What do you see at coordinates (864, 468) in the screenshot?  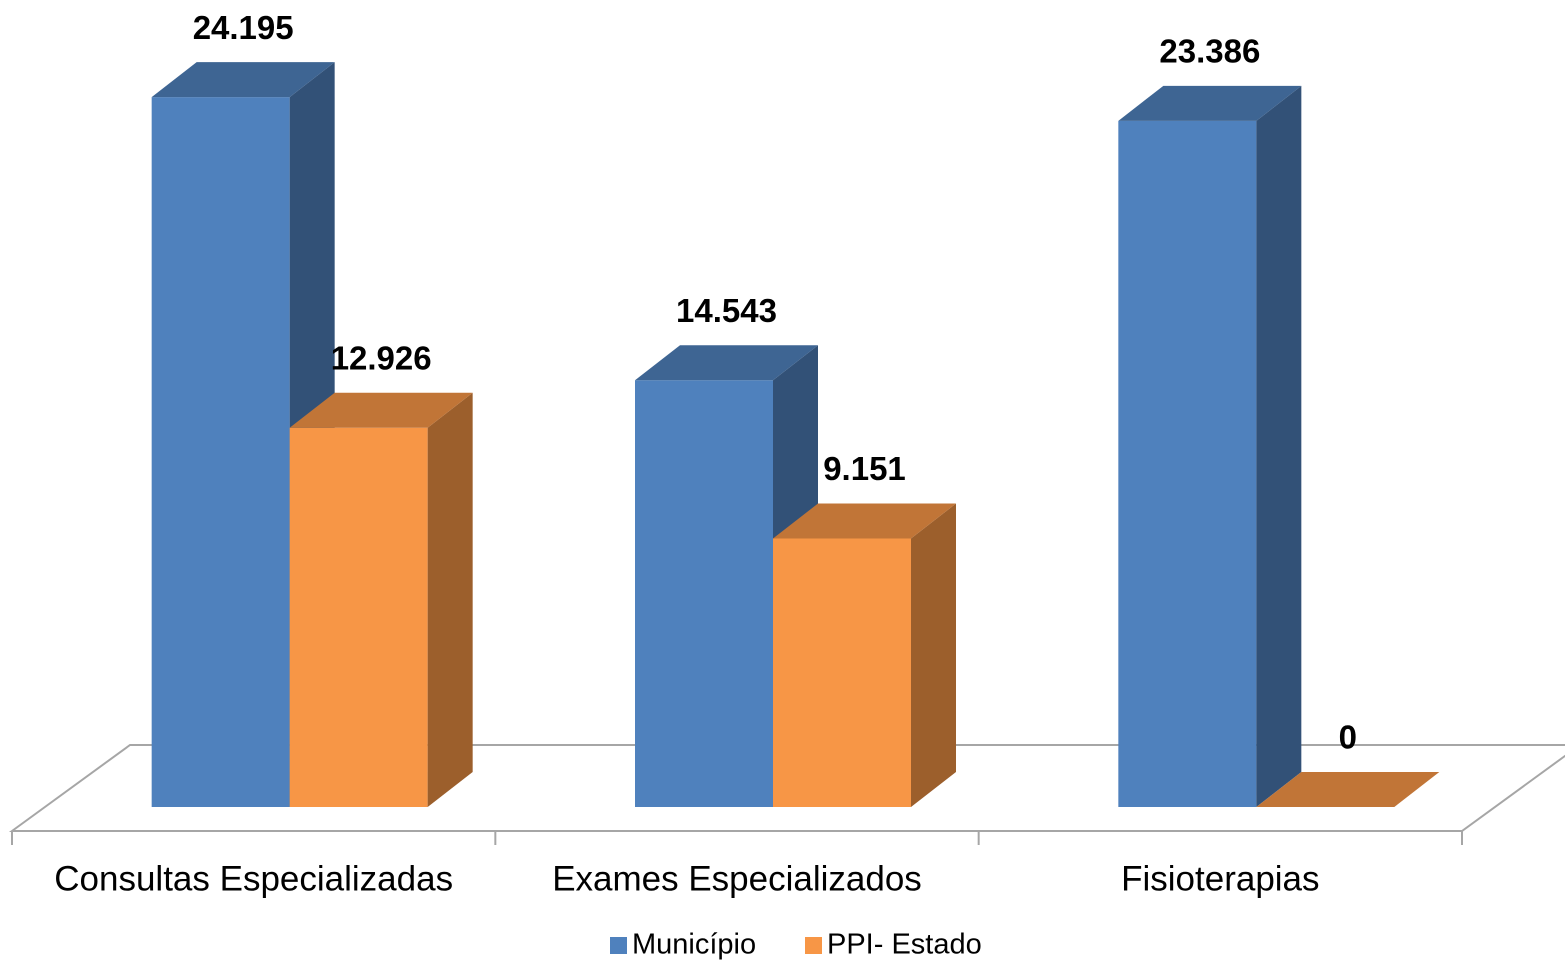 I see `value-label: 9.151` at bounding box center [864, 468].